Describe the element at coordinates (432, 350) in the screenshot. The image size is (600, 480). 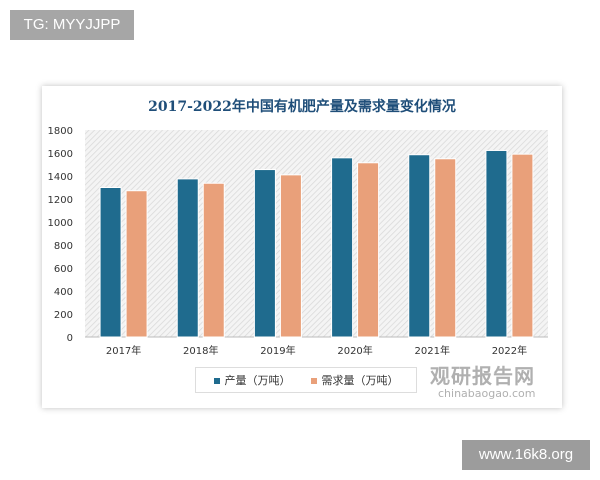
I see `x-tick-label: 2021年` at that location.